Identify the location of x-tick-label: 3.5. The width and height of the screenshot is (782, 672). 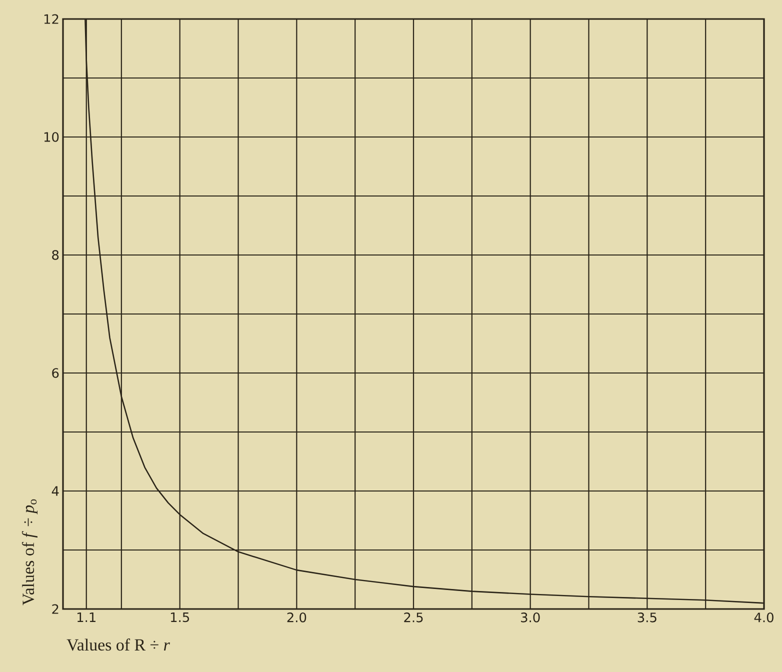
(647, 617).